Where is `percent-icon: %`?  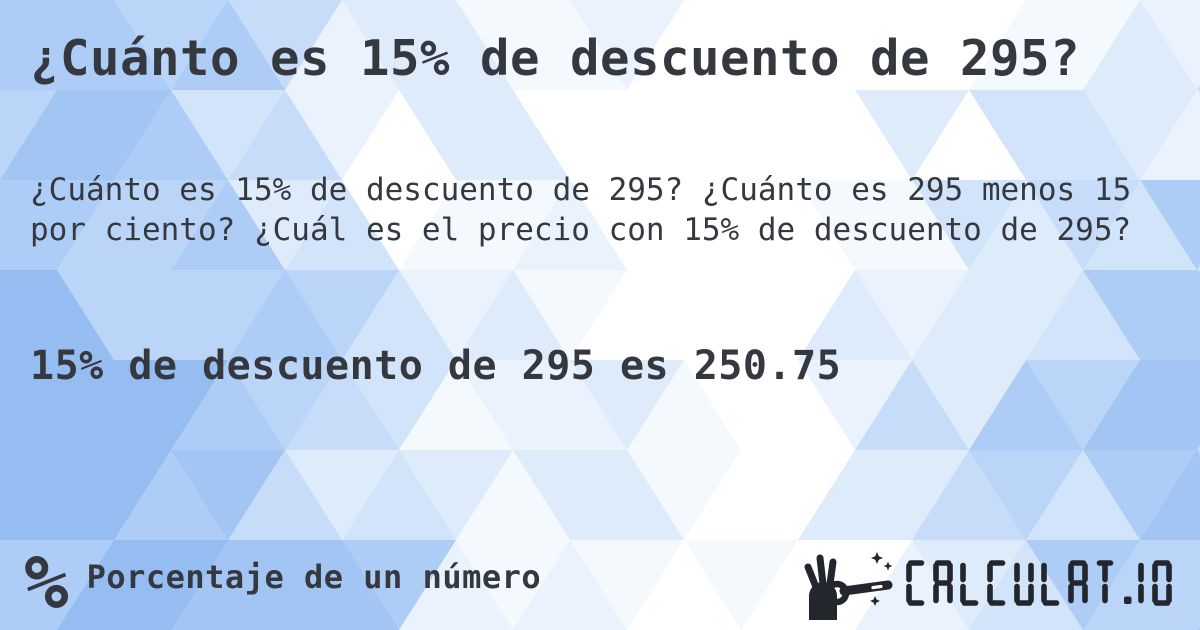 percent-icon: % is located at coordinates (46, 583).